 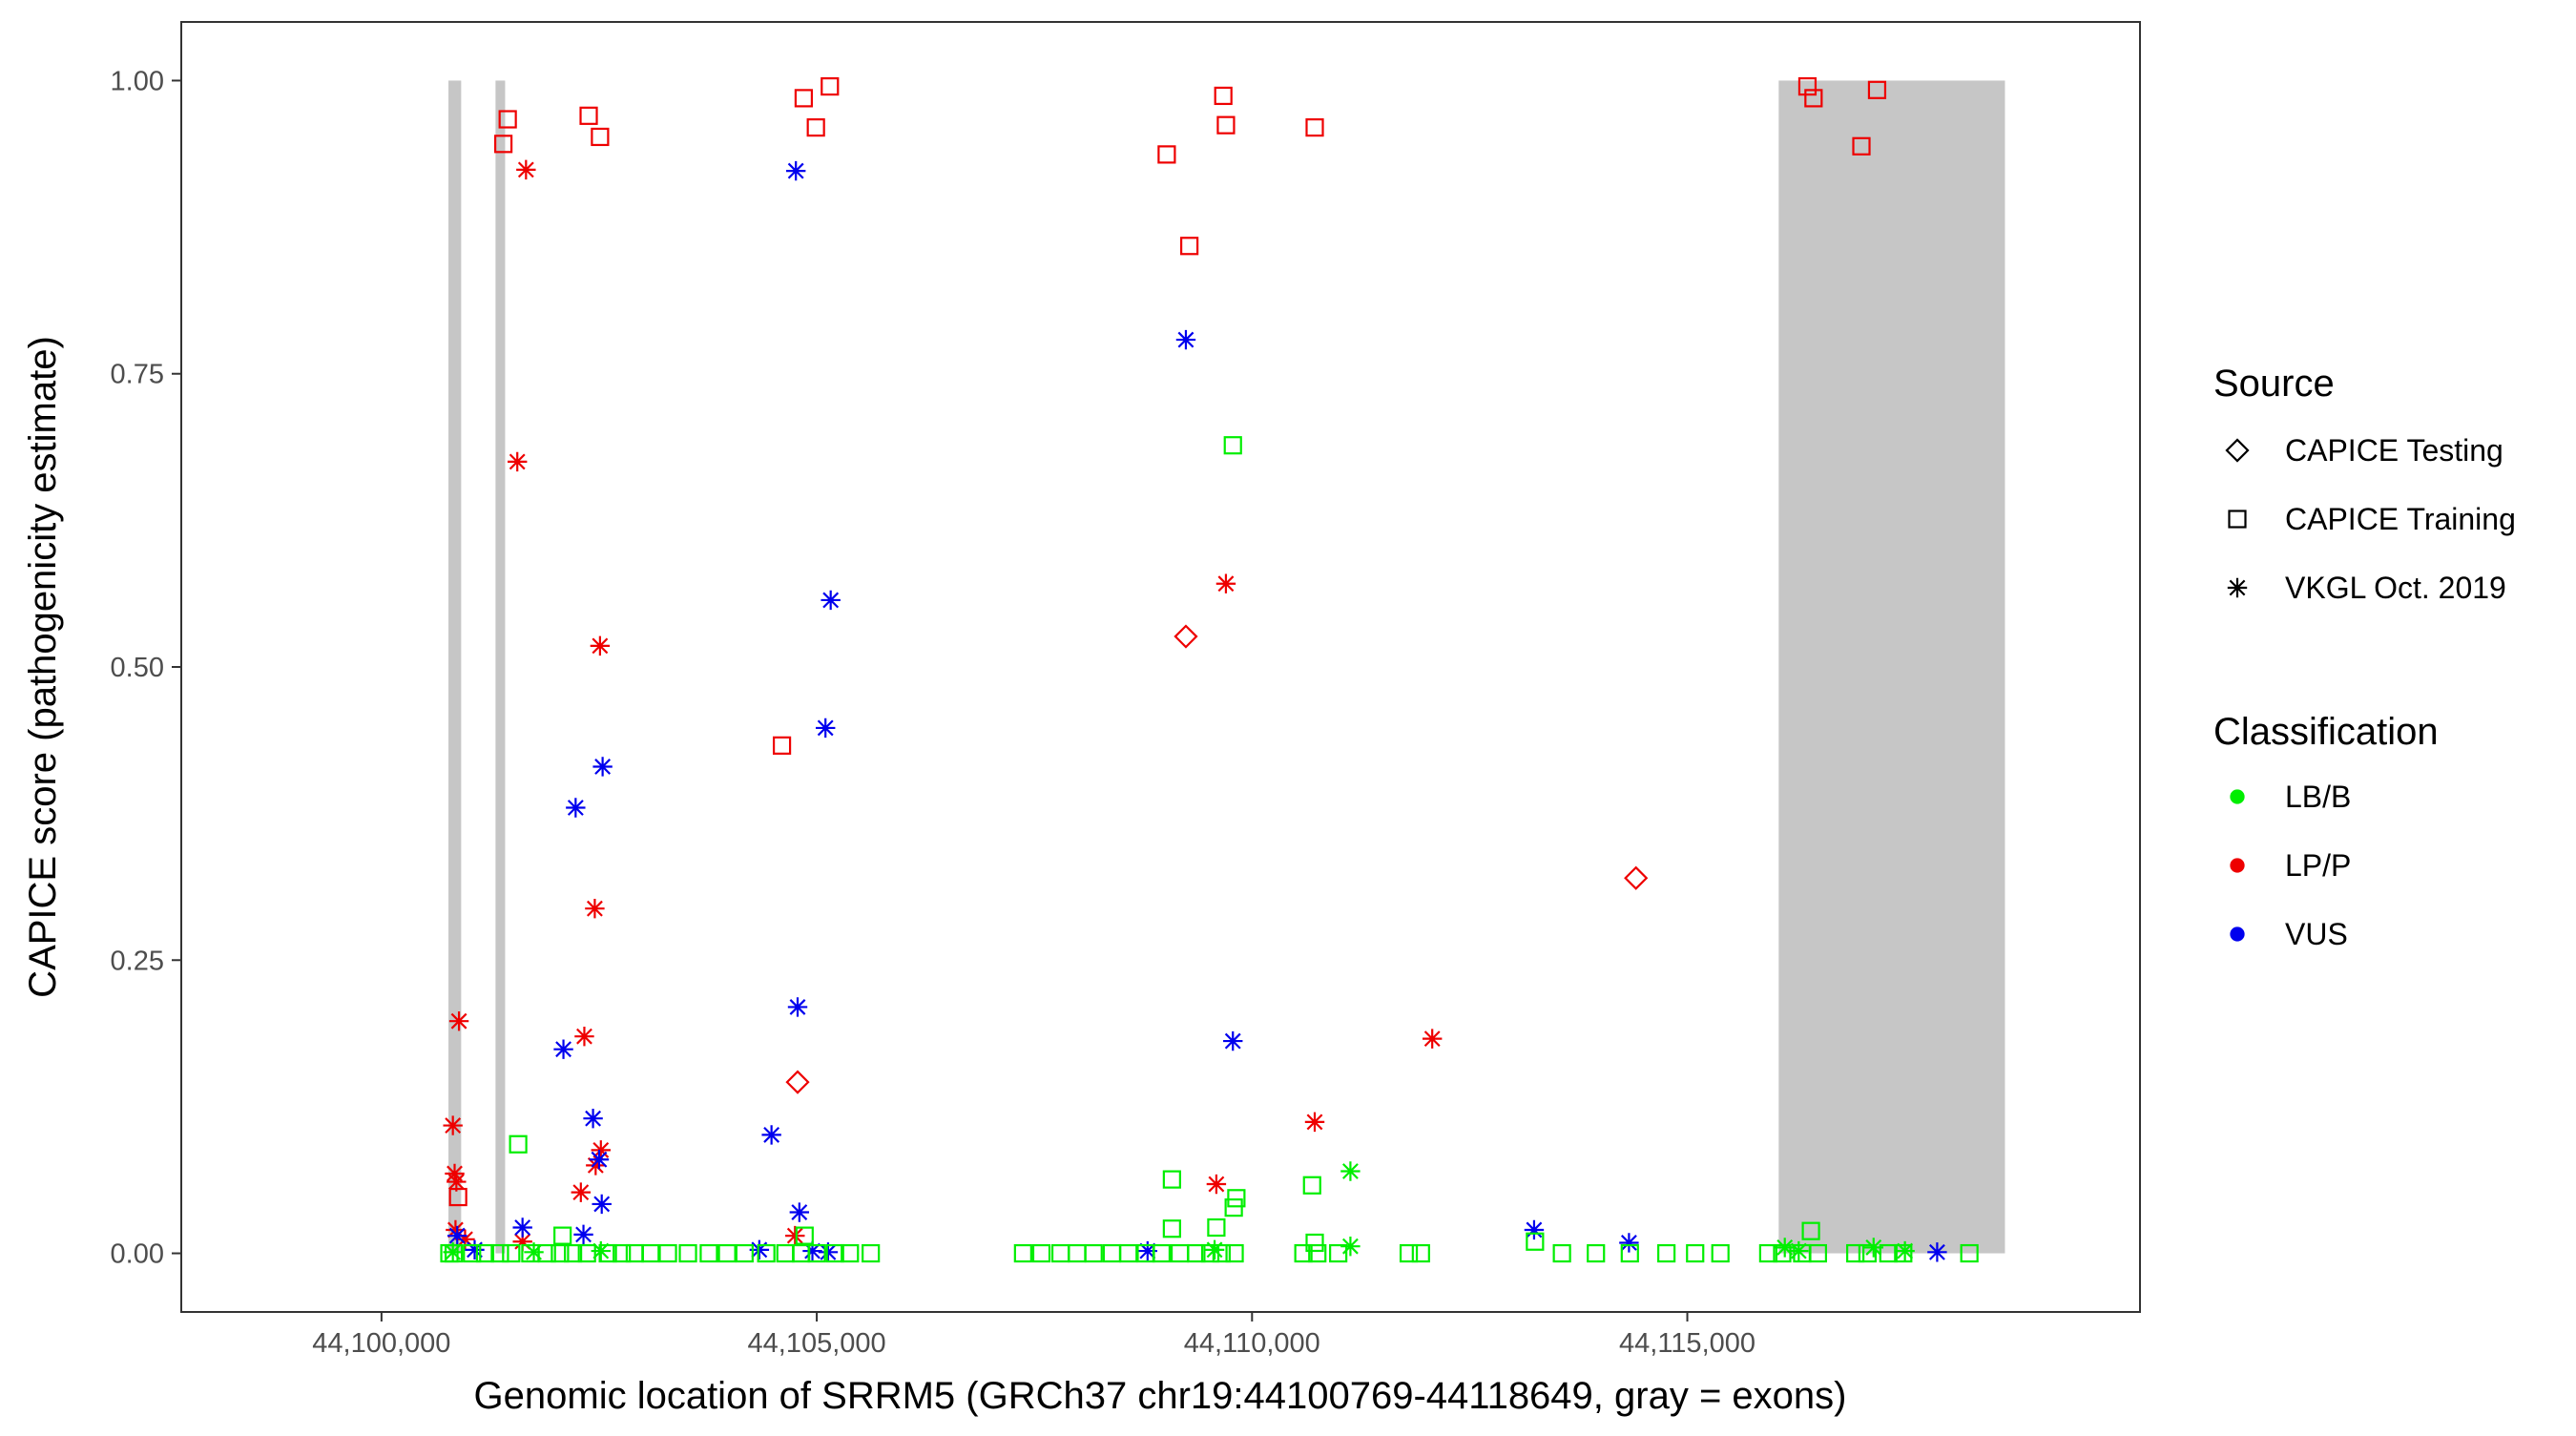 I want to click on legend-key-square, so click(x=2237, y=519).